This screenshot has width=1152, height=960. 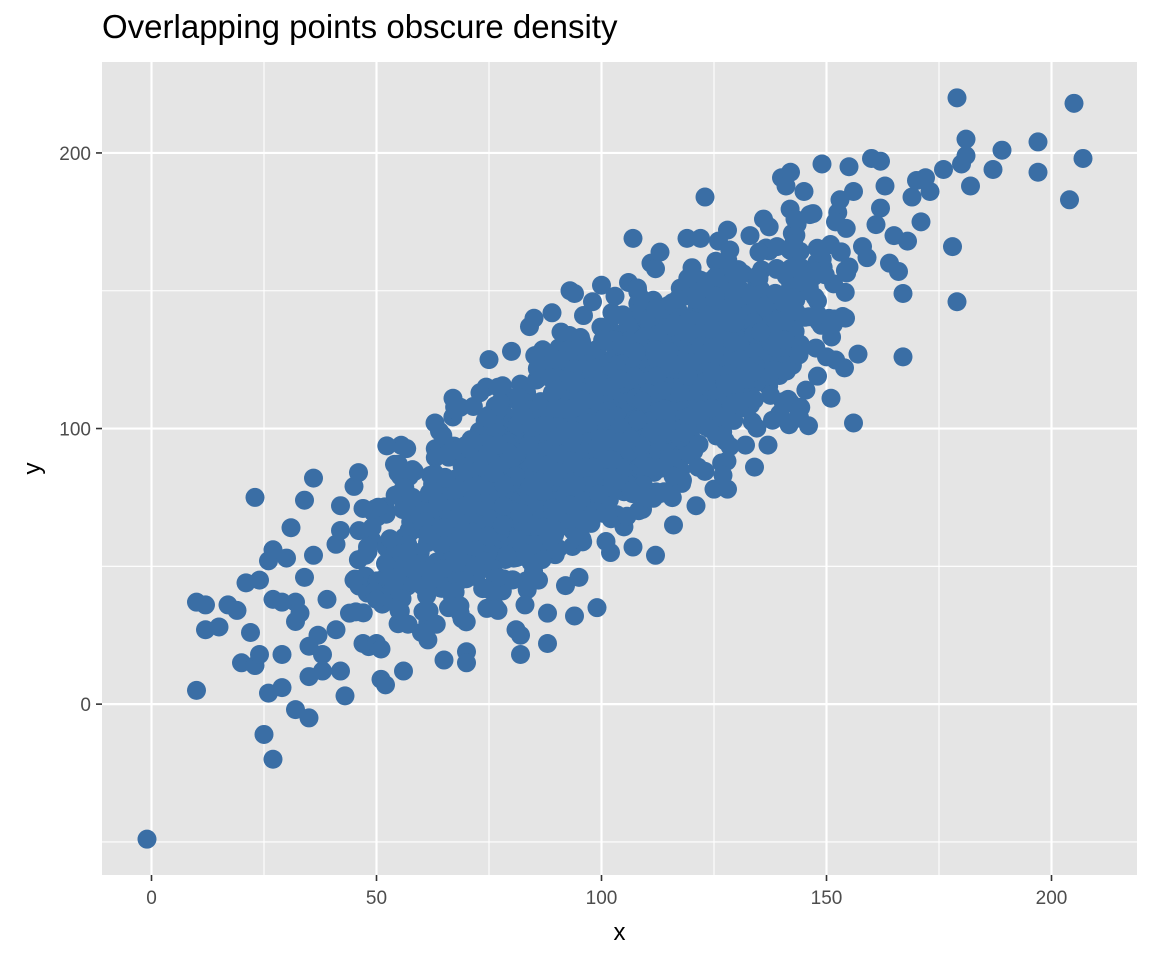 What do you see at coordinates (1052, 898) in the screenshot?
I see `x-tick-label: 200` at bounding box center [1052, 898].